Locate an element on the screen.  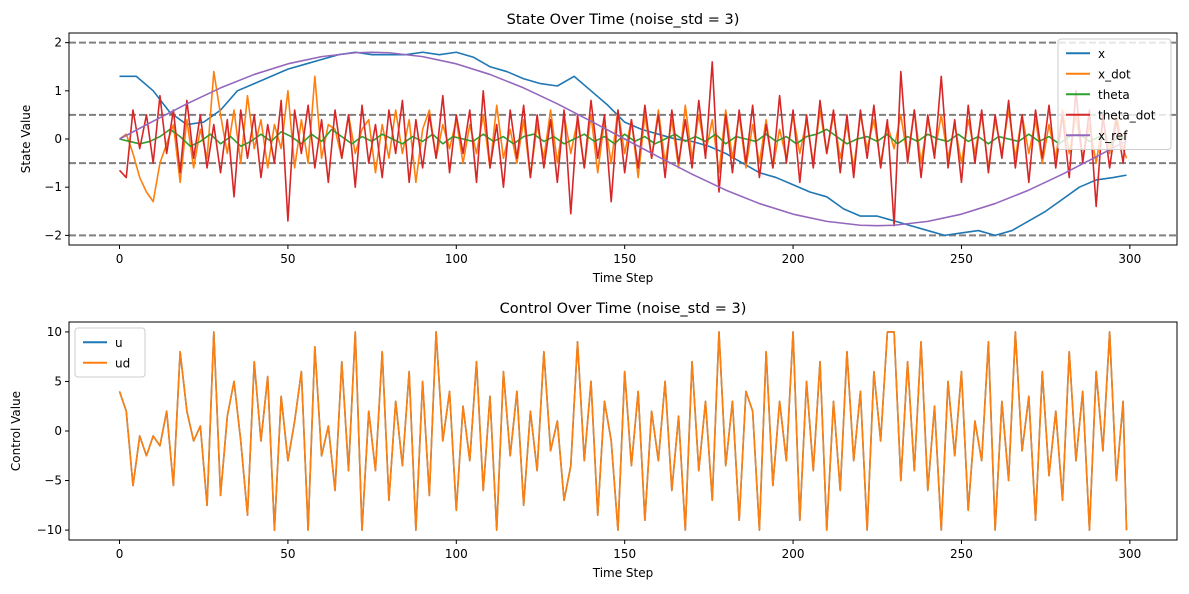
legend-label-u: u is located at coordinates (119, 343).